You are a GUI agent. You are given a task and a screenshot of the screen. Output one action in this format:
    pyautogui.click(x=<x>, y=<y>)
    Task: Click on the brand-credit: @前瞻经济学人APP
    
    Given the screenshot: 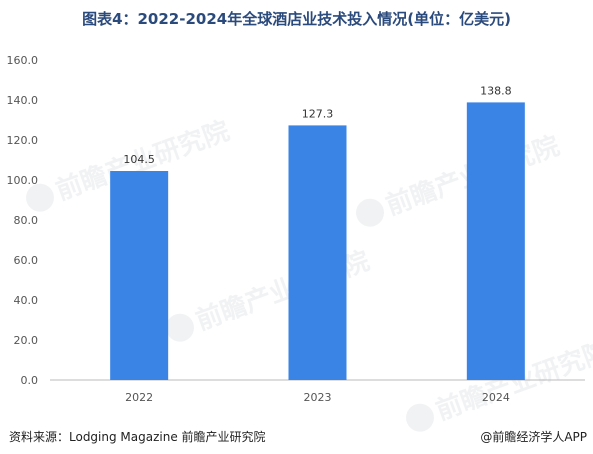 What is the action you would take?
    pyautogui.click(x=533, y=437)
    